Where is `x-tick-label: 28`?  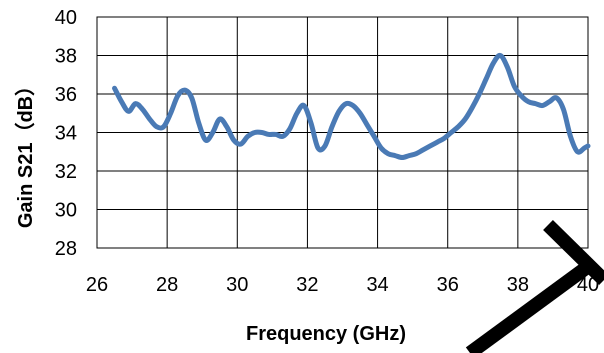
x-tick-label: 28 is located at coordinates (167, 285).